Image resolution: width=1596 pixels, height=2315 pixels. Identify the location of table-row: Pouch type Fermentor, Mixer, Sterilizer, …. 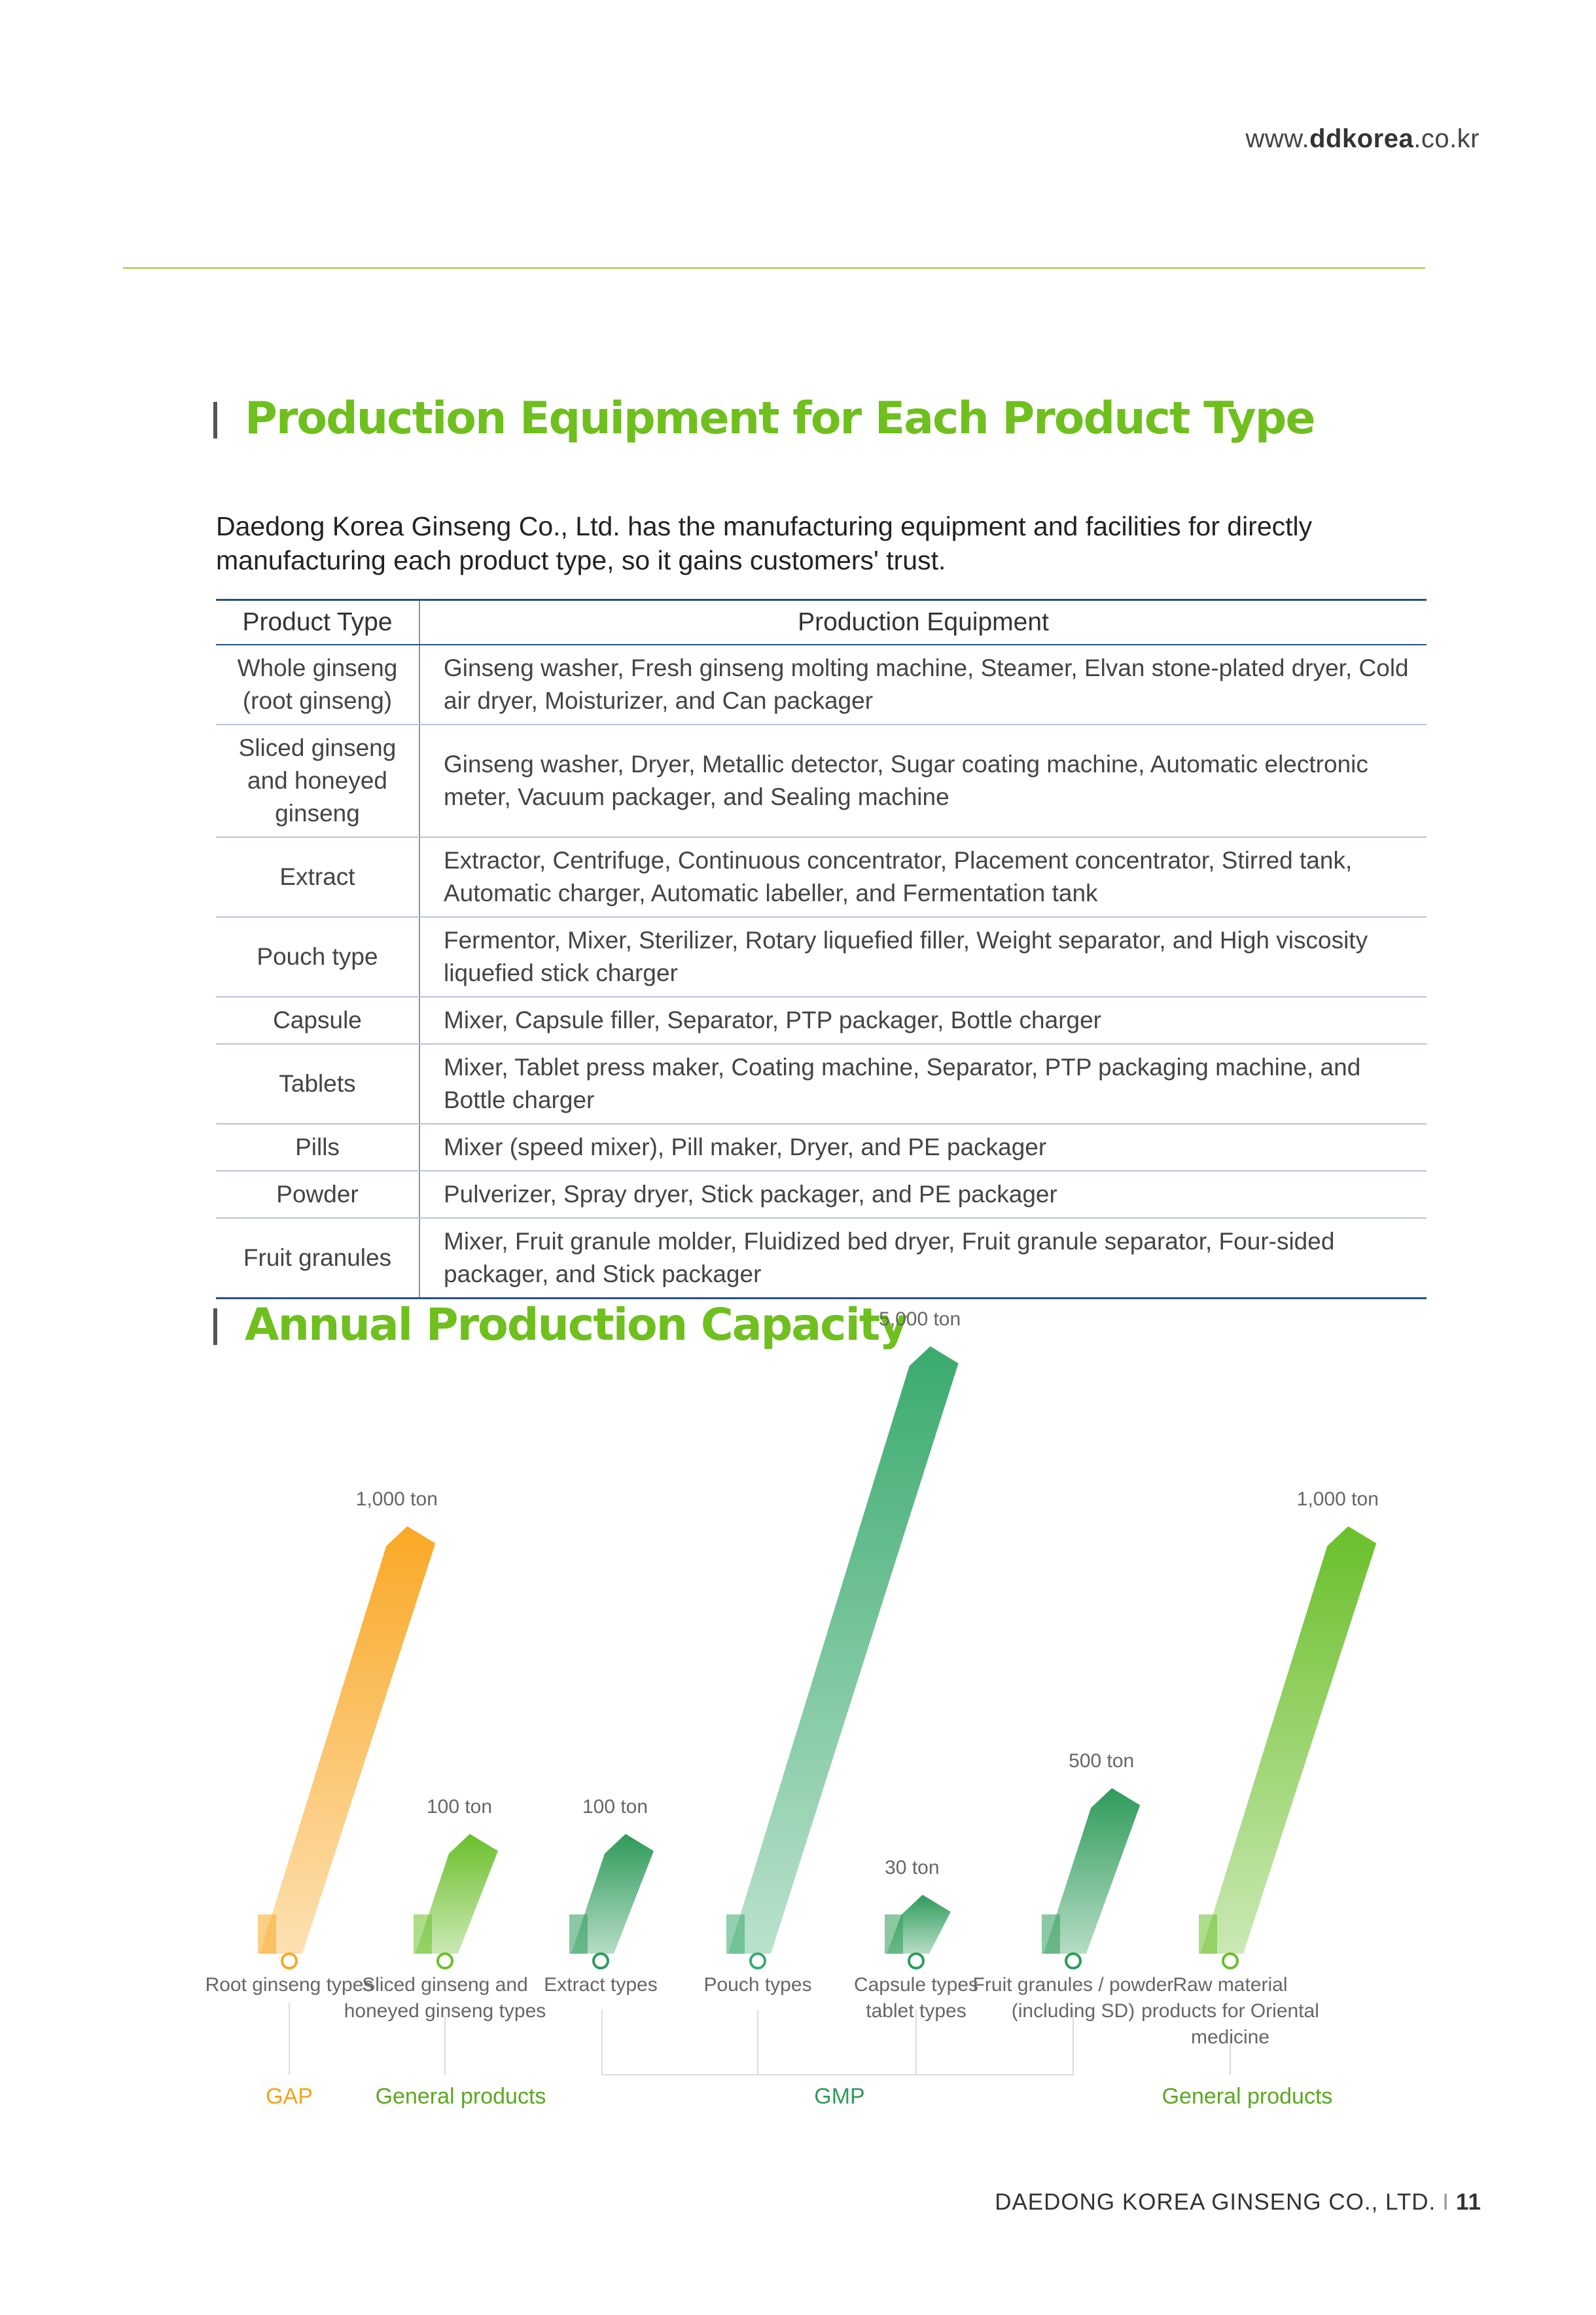
(822, 957).